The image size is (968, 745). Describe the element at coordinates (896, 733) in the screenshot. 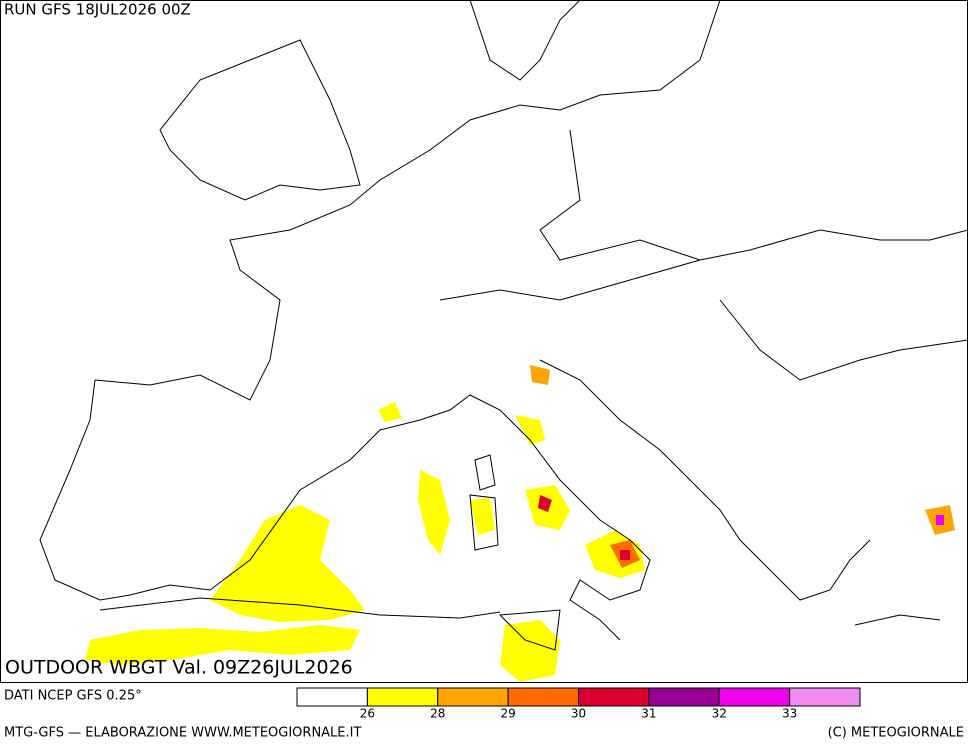

I see `copyright: (C) METEOGIORNALE` at that location.